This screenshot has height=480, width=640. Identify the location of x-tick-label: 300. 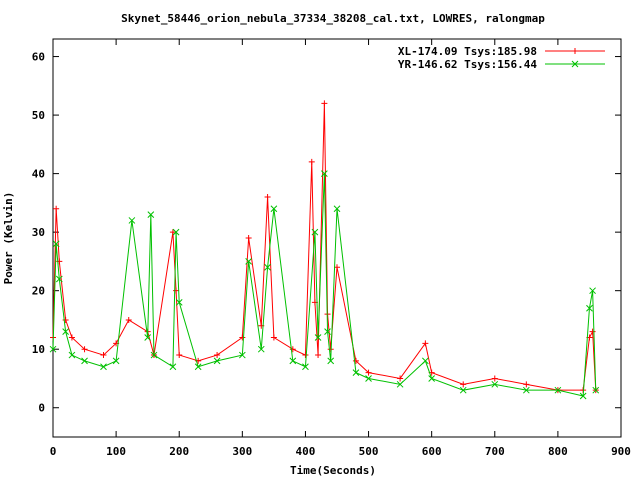
(242, 451).